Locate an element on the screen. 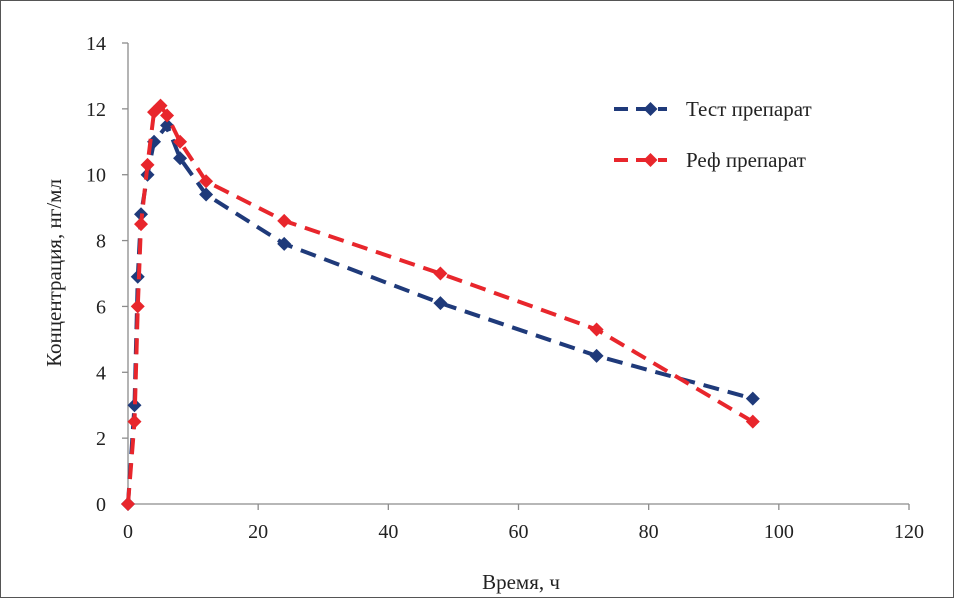 The width and height of the screenshot is (954, 602). x-tick-label: 0 is located at coordinates (128, 532).